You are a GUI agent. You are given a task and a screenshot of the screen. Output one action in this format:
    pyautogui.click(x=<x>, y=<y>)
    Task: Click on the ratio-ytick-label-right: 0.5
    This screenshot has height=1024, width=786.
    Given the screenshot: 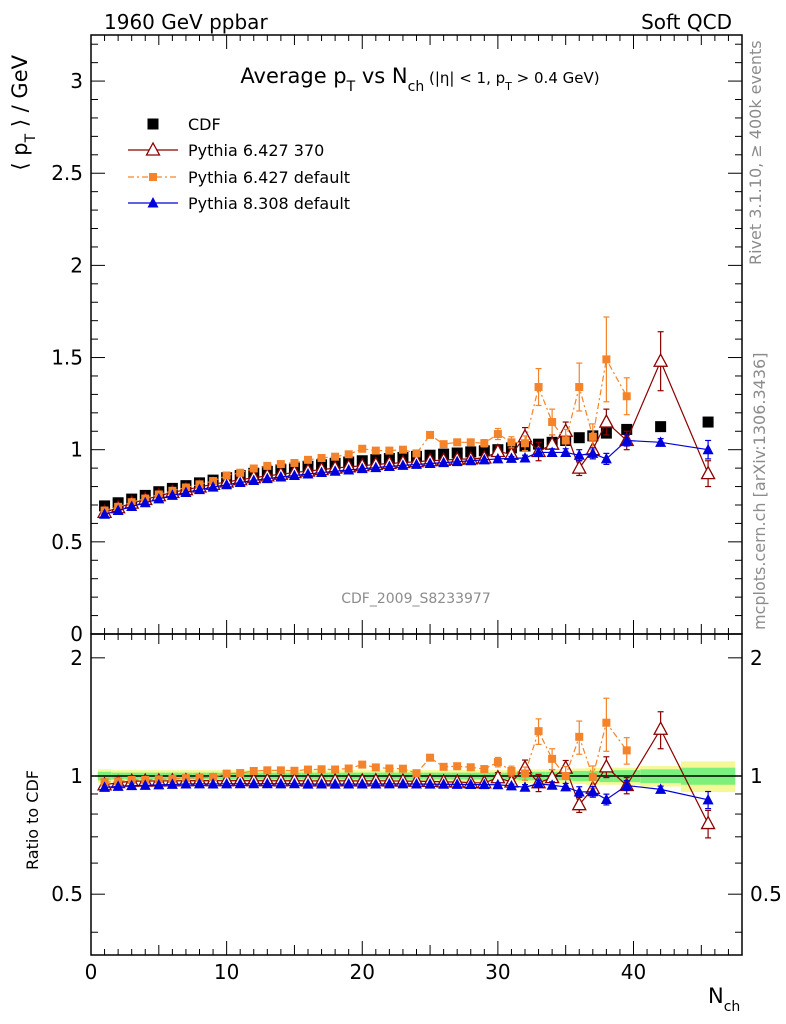 What is the action you would take?
    pyautogui.click(x=766, y=894)
    